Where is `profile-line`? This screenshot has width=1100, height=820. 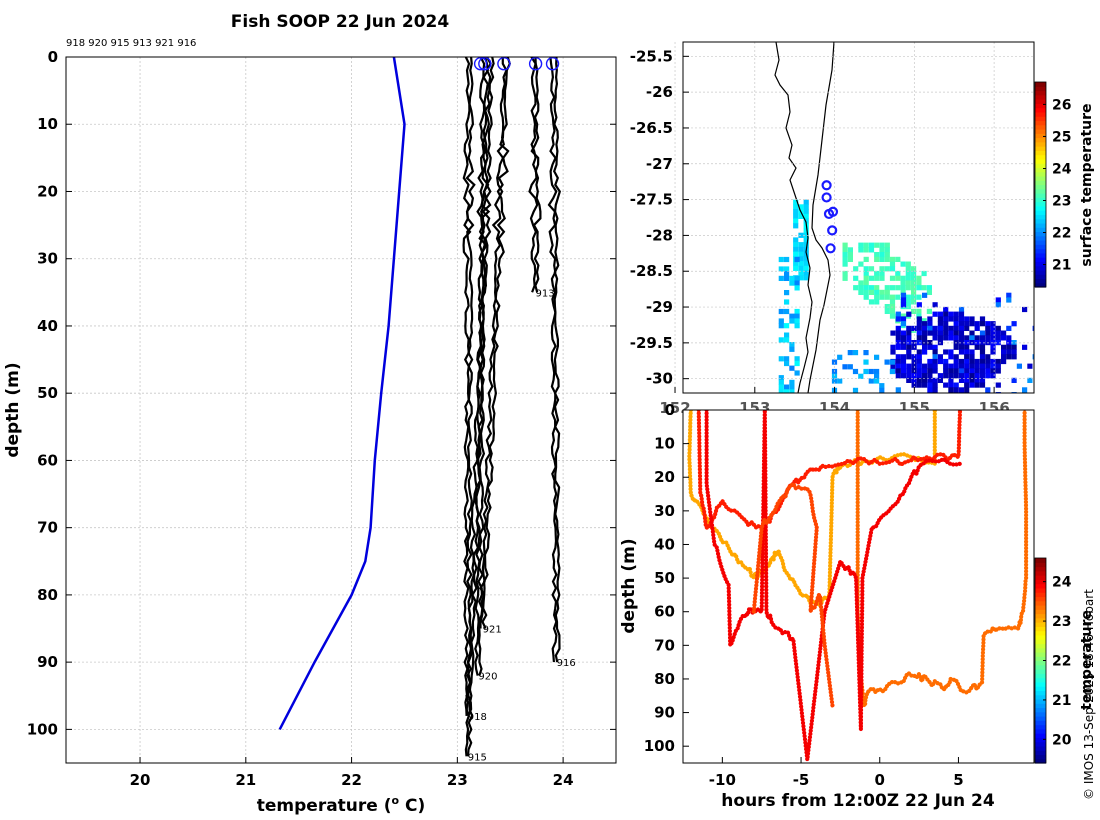 profile-line is located at coordinates (552, 359).